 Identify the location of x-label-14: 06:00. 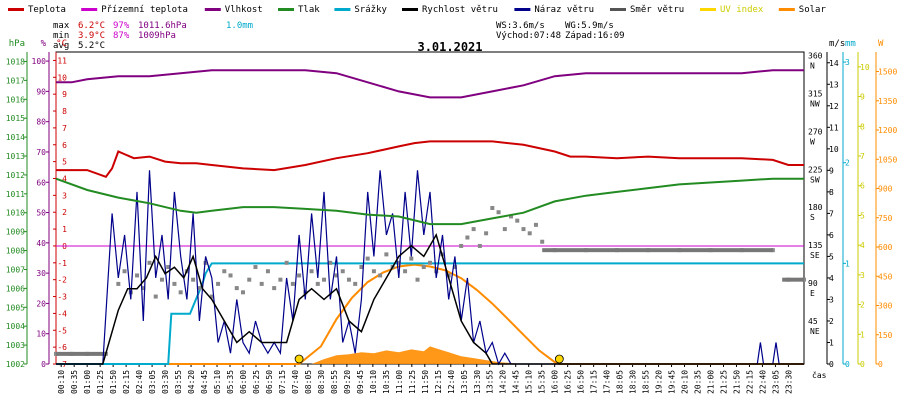
(243, 382).